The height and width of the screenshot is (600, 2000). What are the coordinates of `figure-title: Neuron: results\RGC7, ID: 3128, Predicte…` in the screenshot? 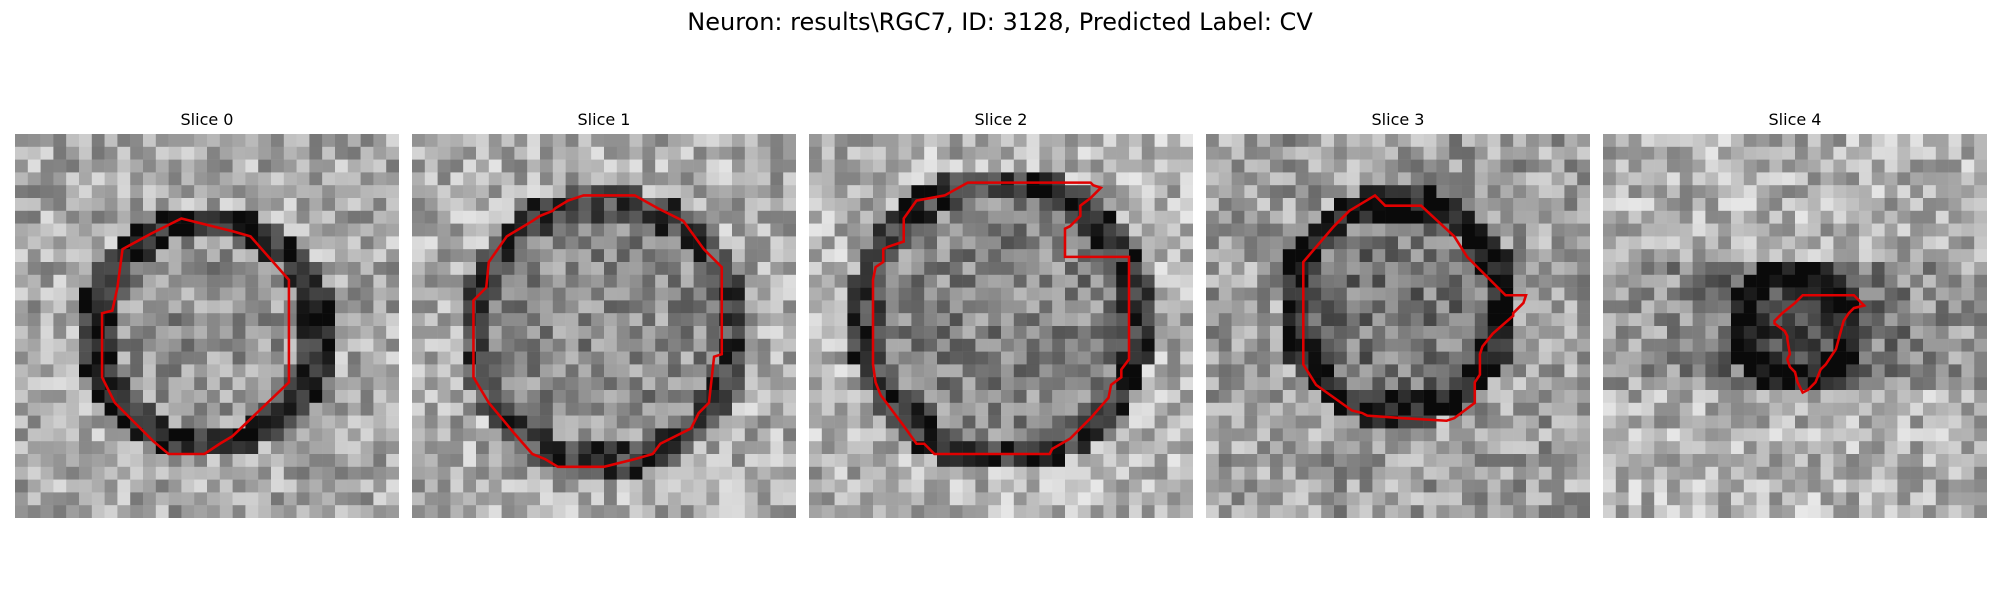 It's located at (1000, 22).